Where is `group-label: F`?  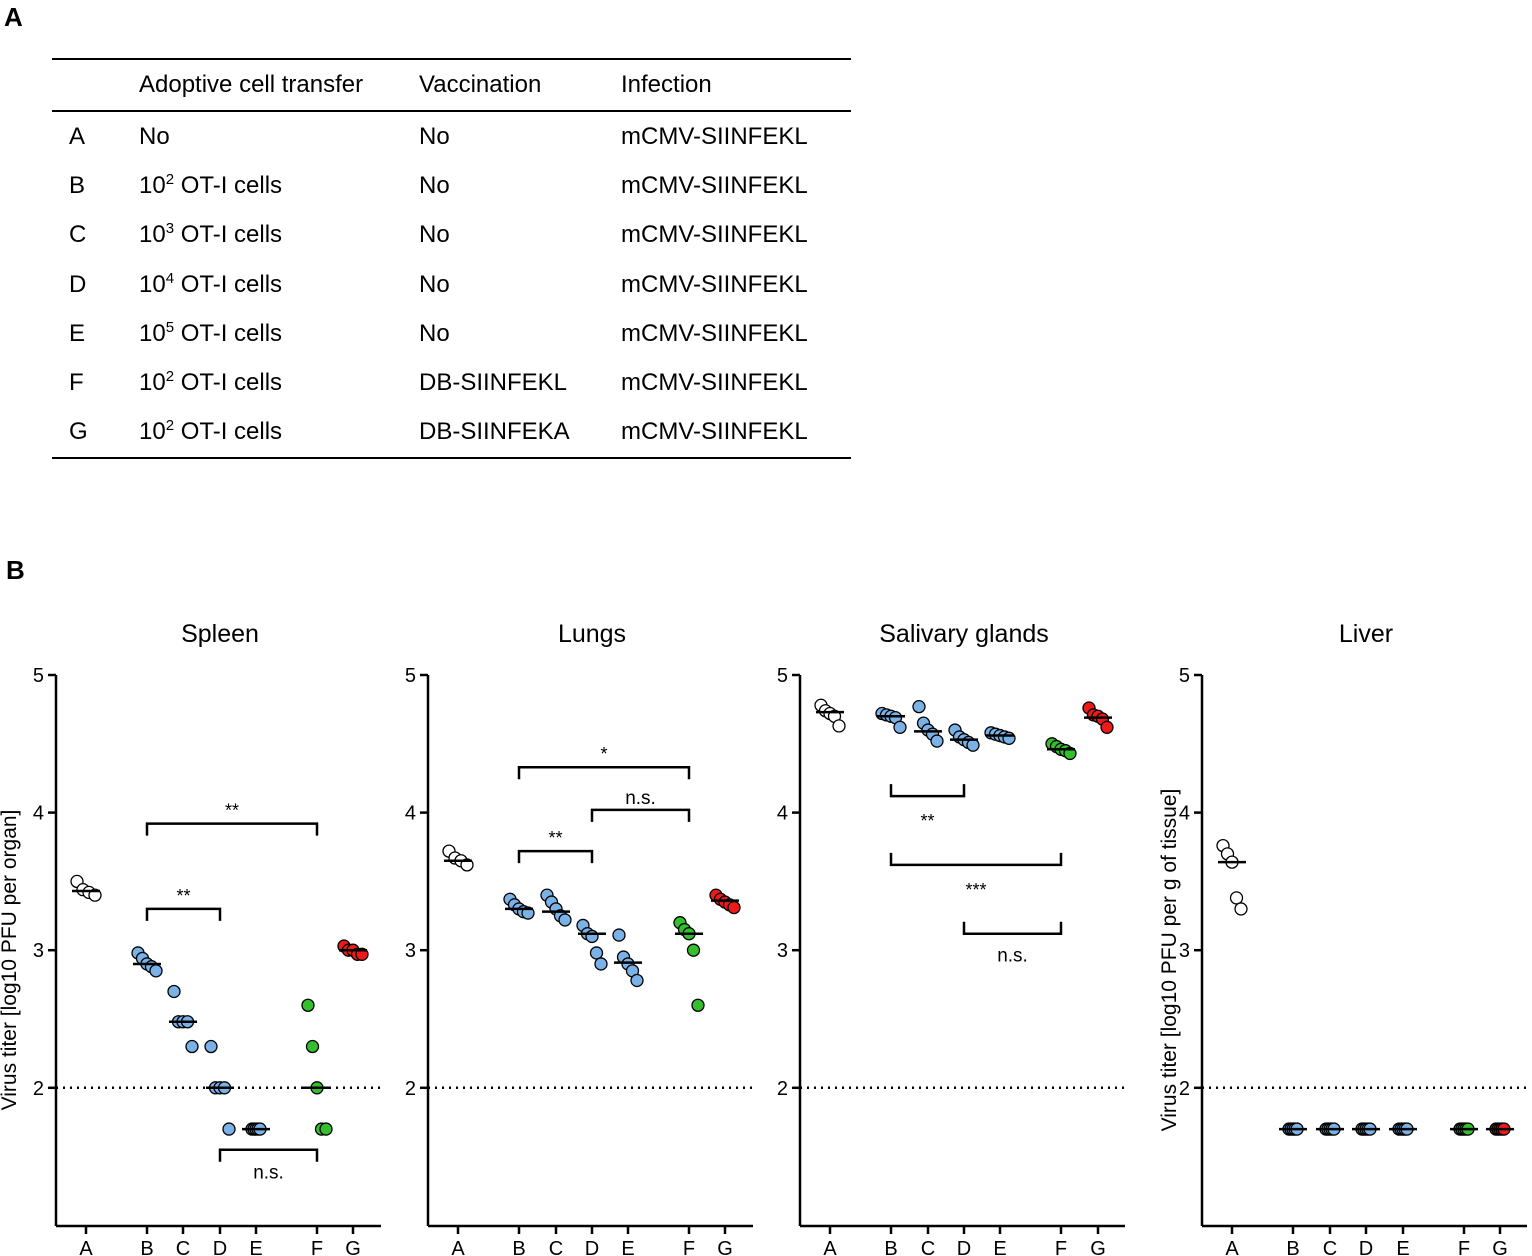
group-label: F is located at coordinates (76, 383).